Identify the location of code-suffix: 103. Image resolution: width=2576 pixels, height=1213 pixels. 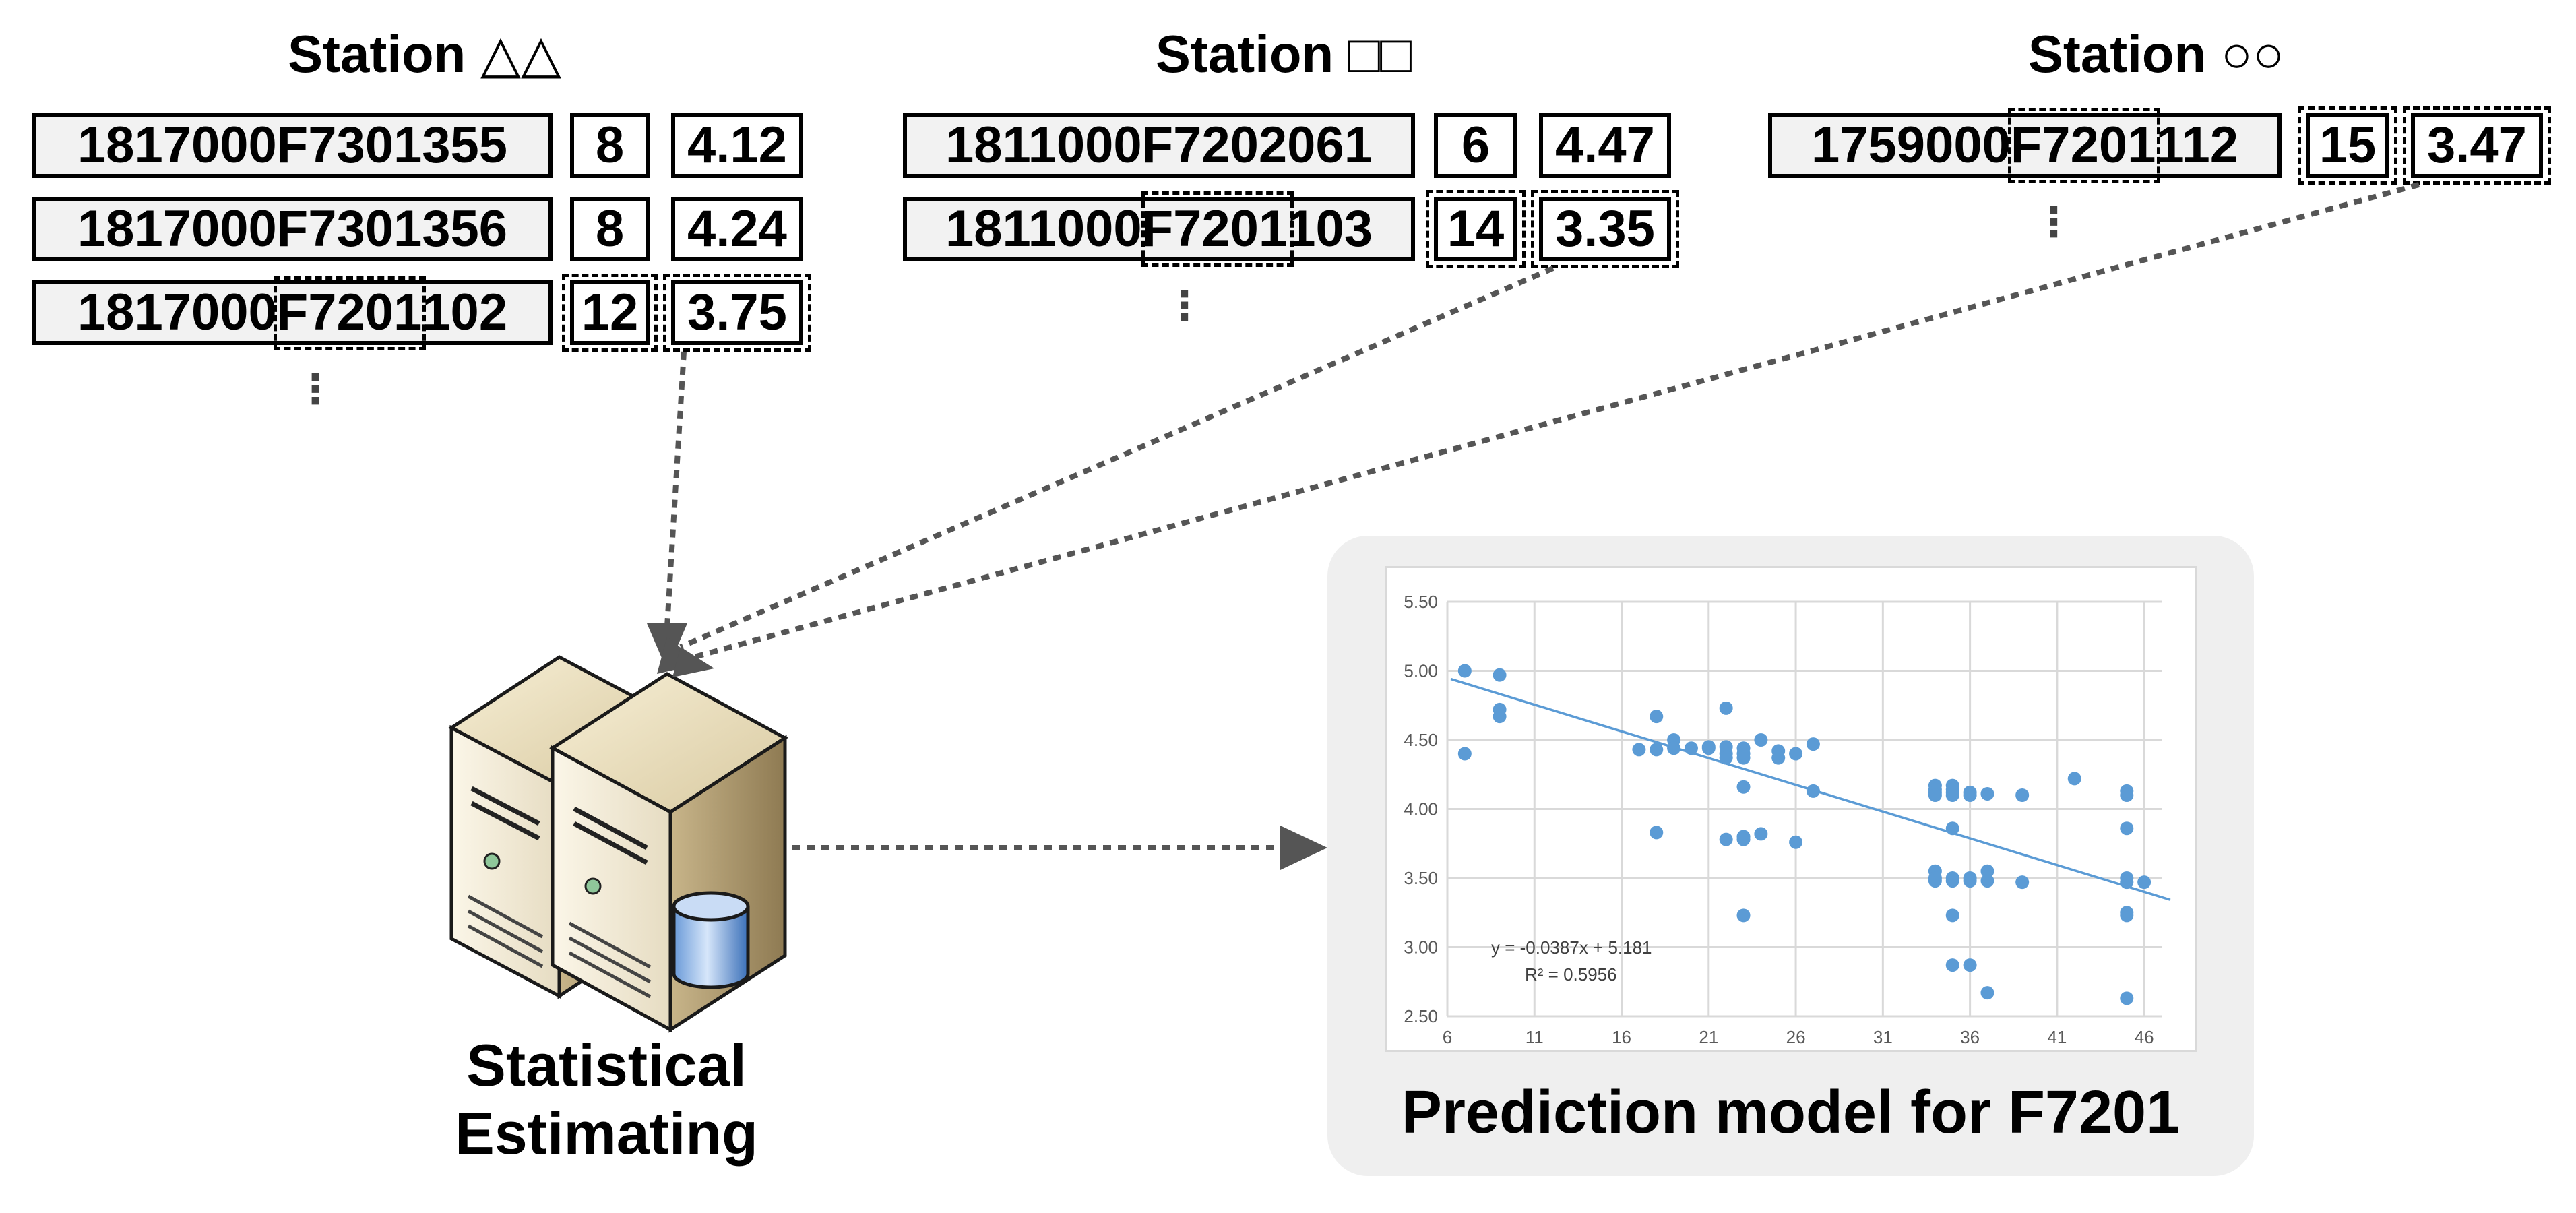
(1330, 228).